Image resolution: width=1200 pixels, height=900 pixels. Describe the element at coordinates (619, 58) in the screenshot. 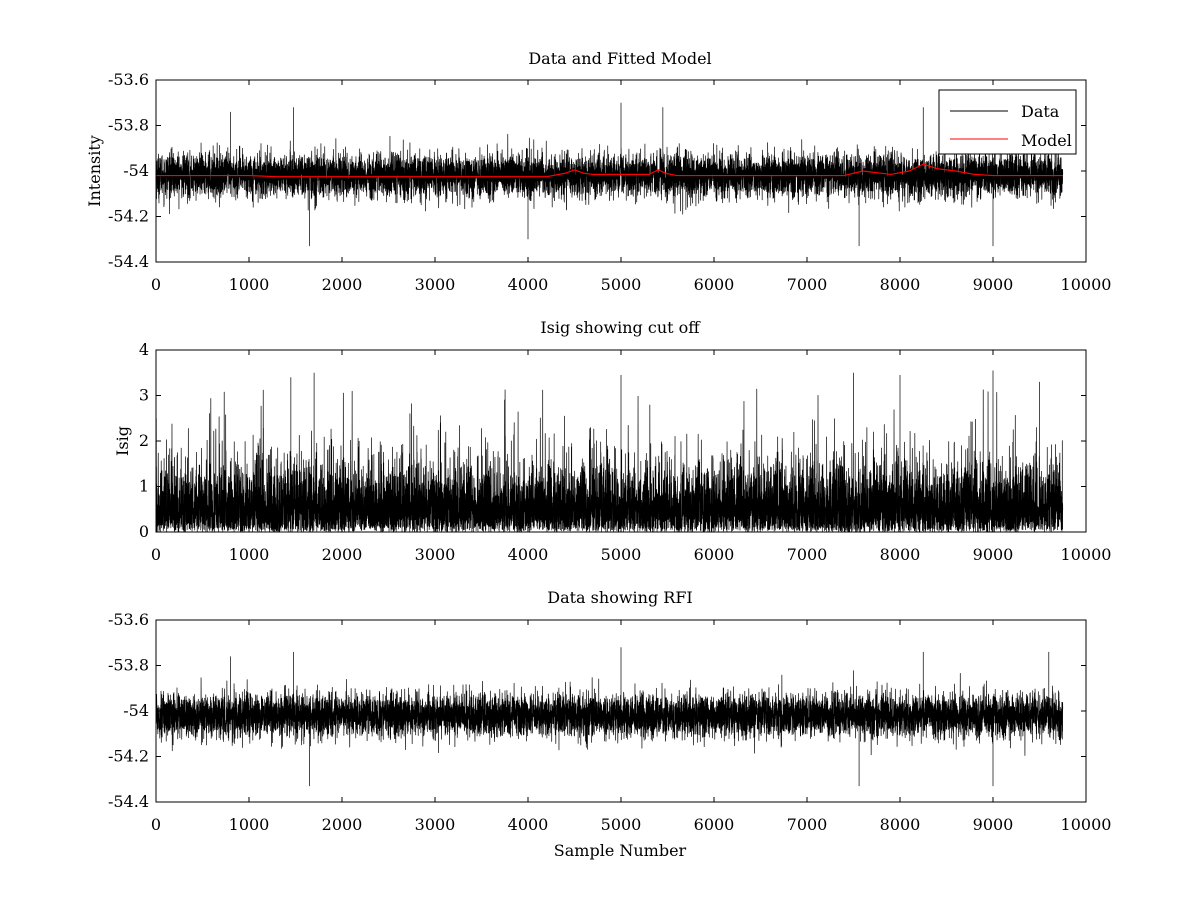

I see `chart-title: Data and Fitted Model` at that location.